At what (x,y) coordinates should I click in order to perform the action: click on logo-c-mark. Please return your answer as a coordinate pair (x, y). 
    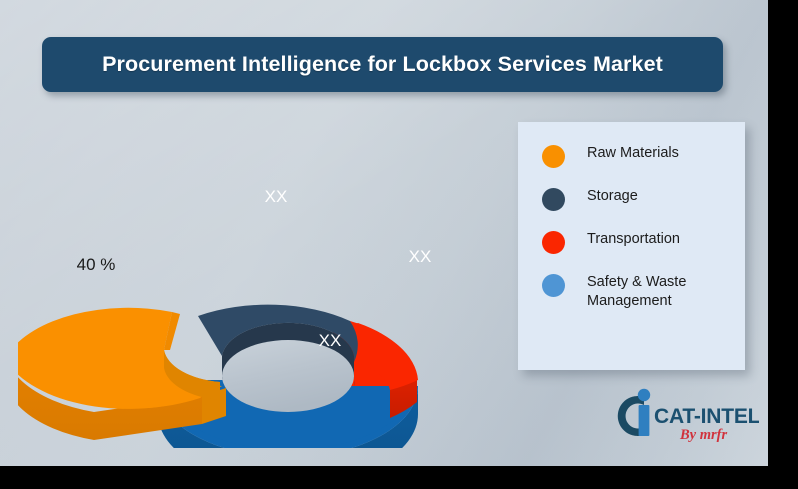
    Looking at the image, I should click on (630, 416).